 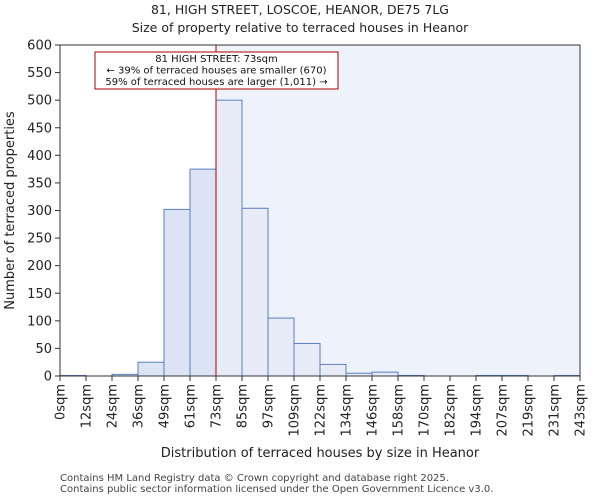 What do you see at coordinates (216, 59) in the screenshot?
I see `annotation-label: 81 HIGH STREET: 73sqm` at bounding box center [216, 59].